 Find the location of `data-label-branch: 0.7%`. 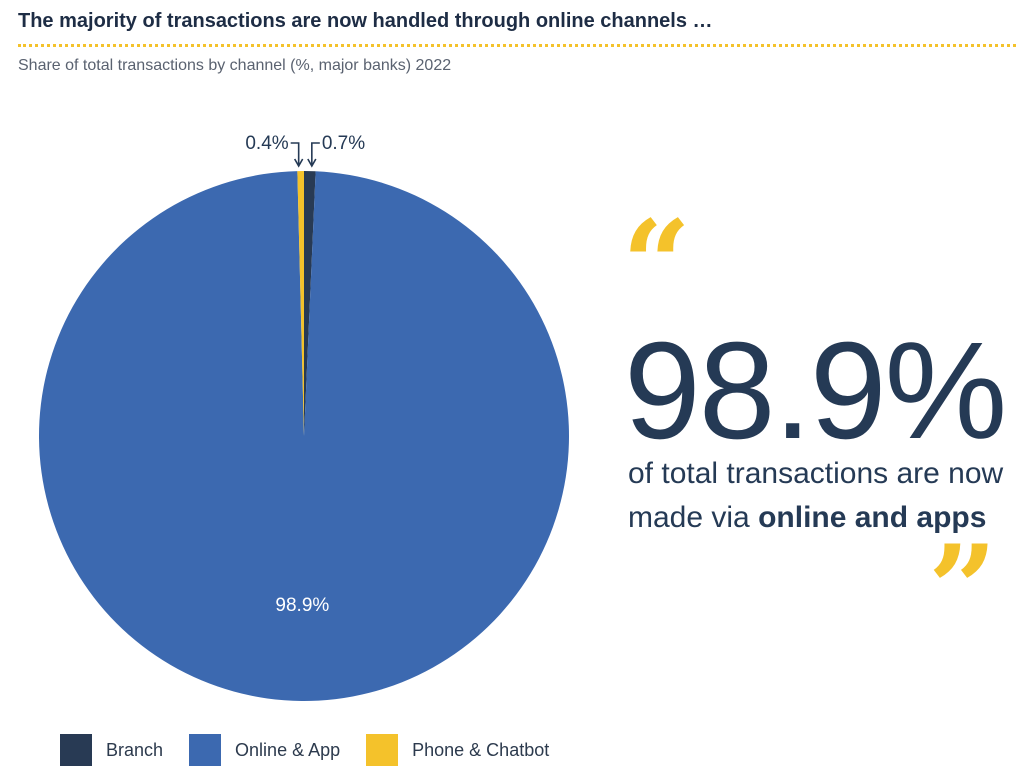

data-label-branch: 0.7% is located at coordinates (343, 143).